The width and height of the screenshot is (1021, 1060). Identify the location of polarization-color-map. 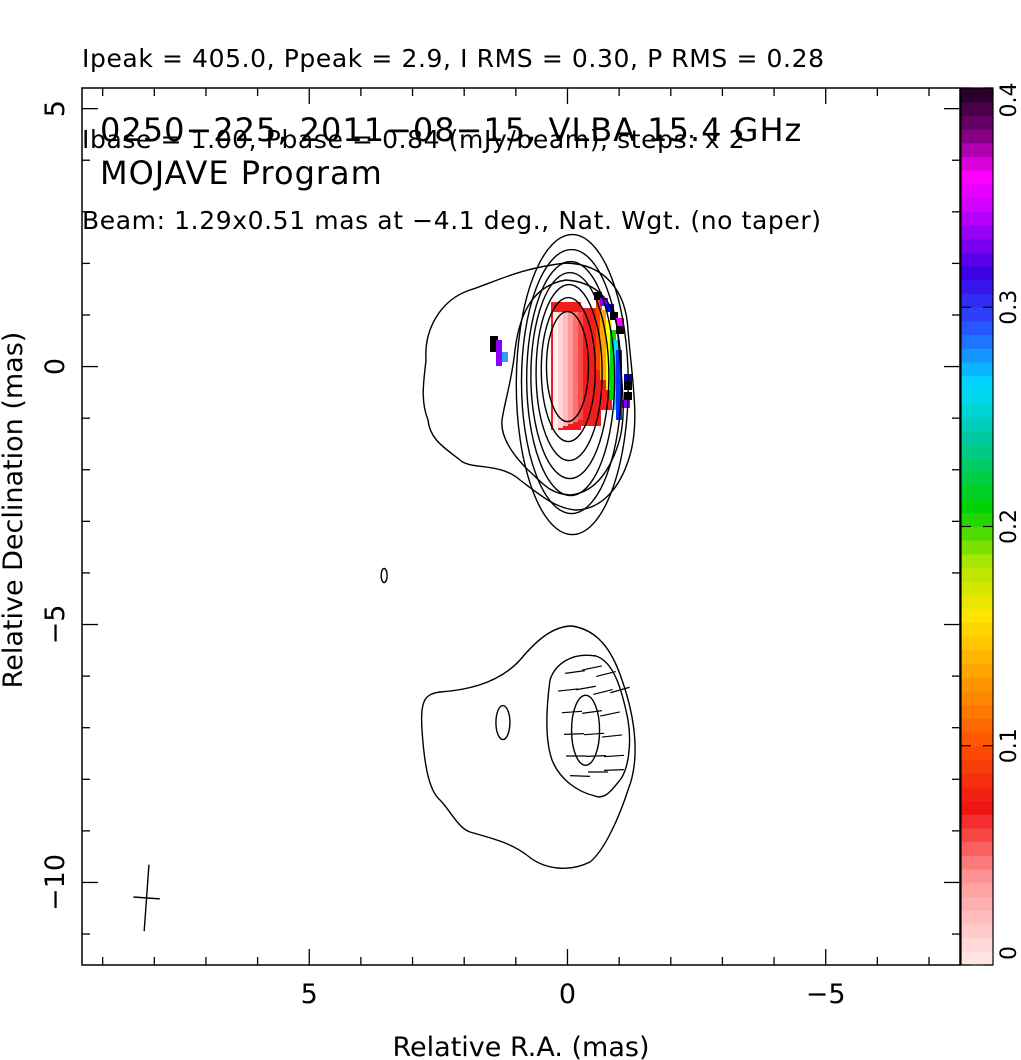
(561, 361).